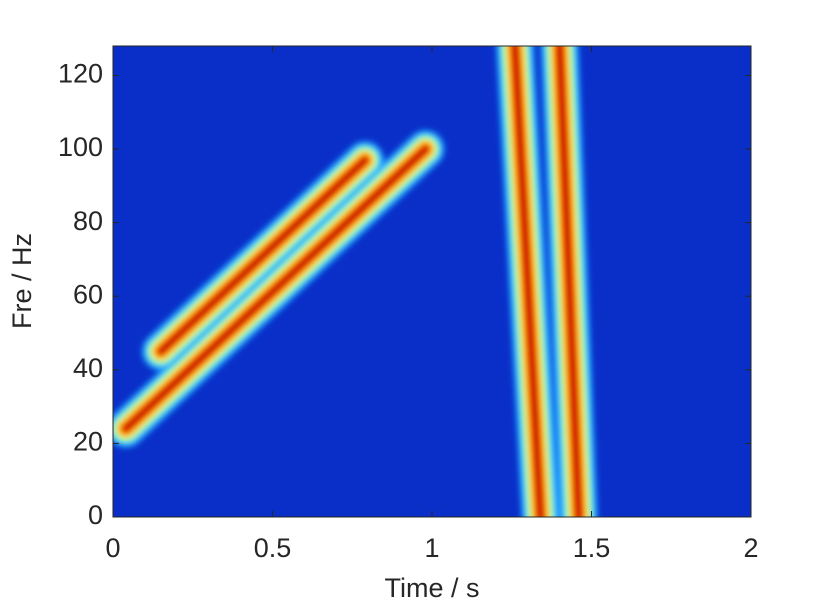 The image size is (830, 615). Describe the element at coordinates (592, 548) in the screenshot. I see `x-tick-label: 1.5` at that location.